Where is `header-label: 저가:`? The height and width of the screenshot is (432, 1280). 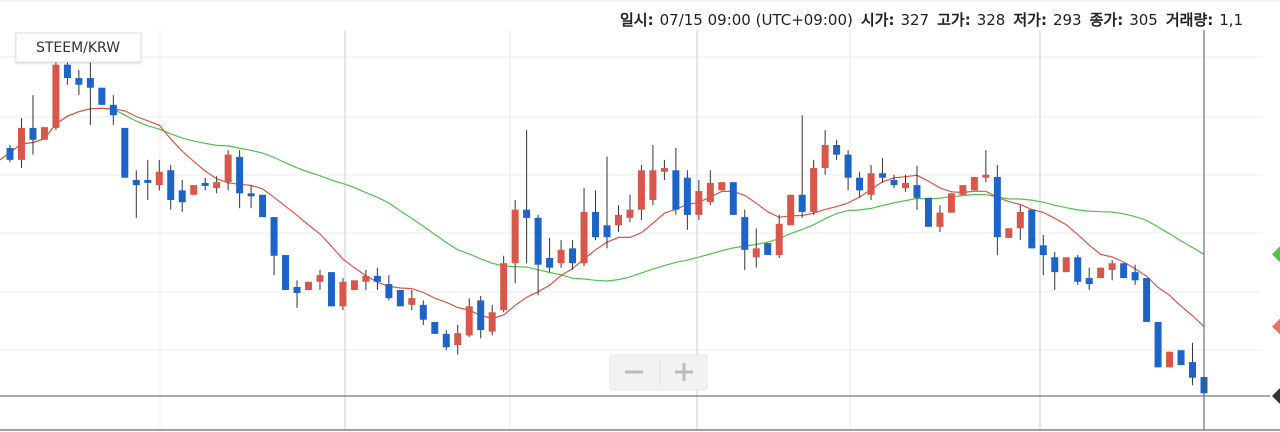 header-label: 저가: is located at coordinates (1030, 20).